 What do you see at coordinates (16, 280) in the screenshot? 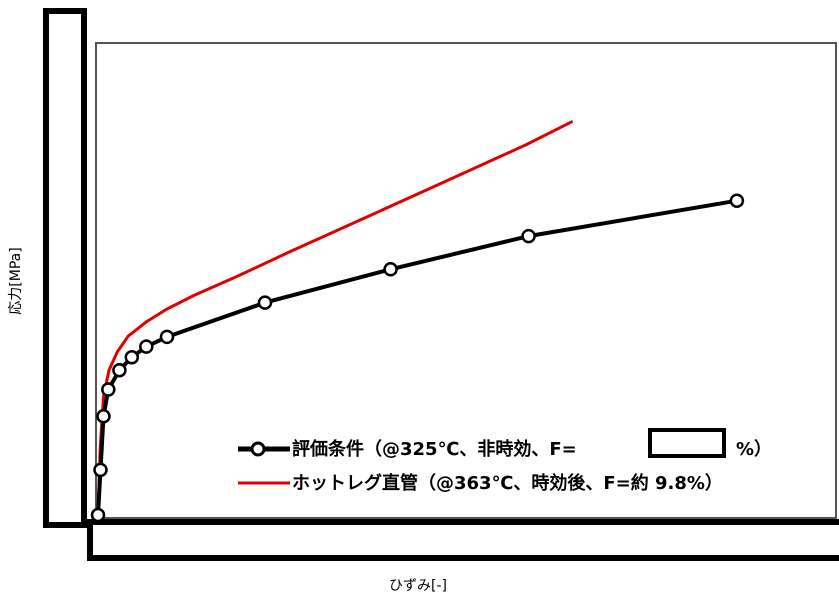
I see `y-axis-label: 応力[MPa]` at bounding box center [16, 280].